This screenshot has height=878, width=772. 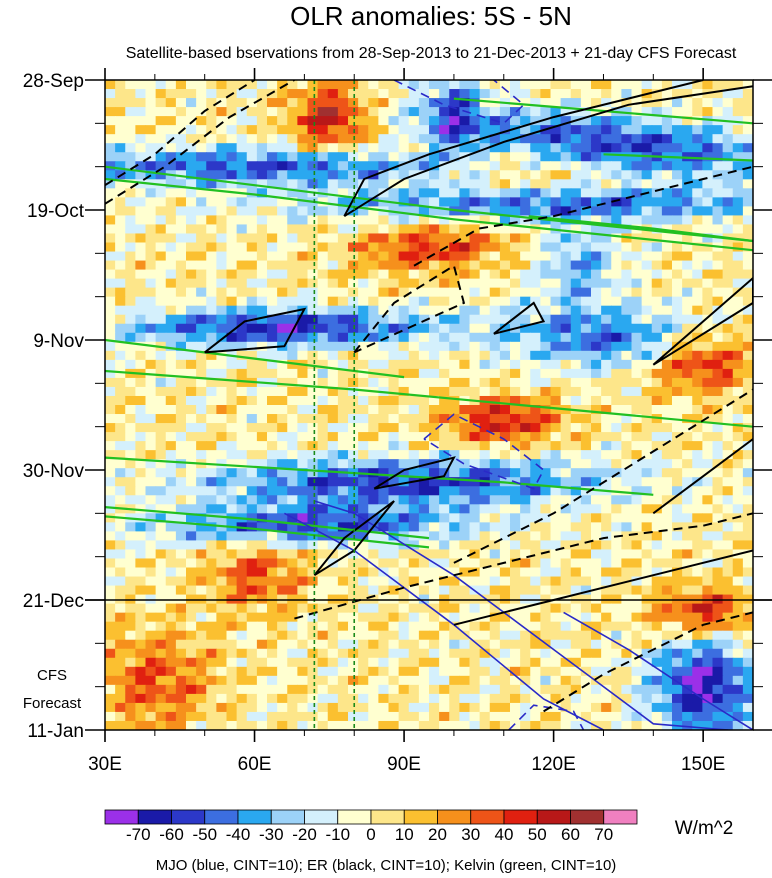 I want to click on colorbar-swatch, so click(x=221, y=817).